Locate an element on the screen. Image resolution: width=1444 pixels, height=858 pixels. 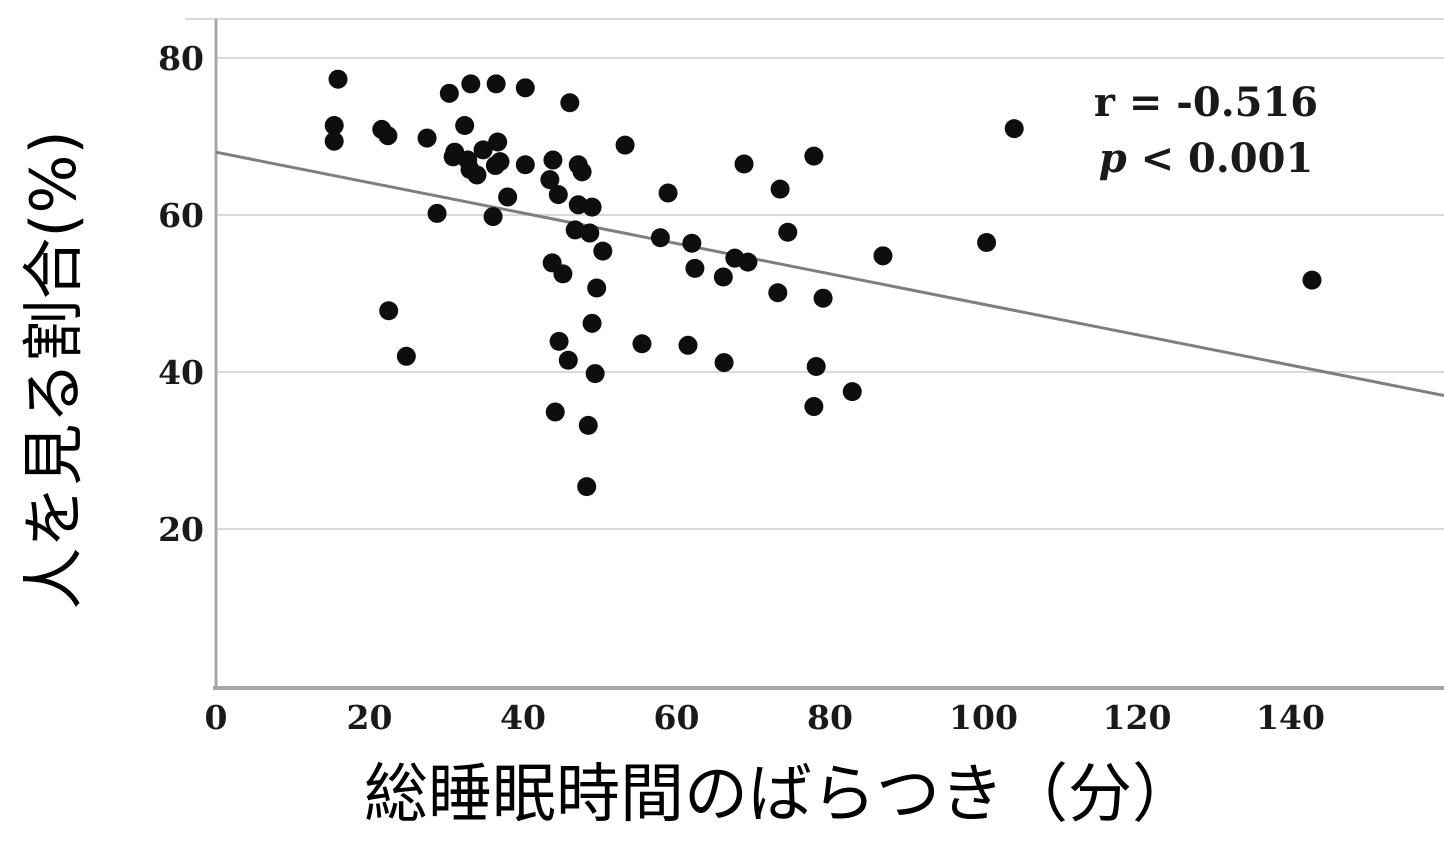
x-tick-140: 140 is located at coordinates (1290, 717).